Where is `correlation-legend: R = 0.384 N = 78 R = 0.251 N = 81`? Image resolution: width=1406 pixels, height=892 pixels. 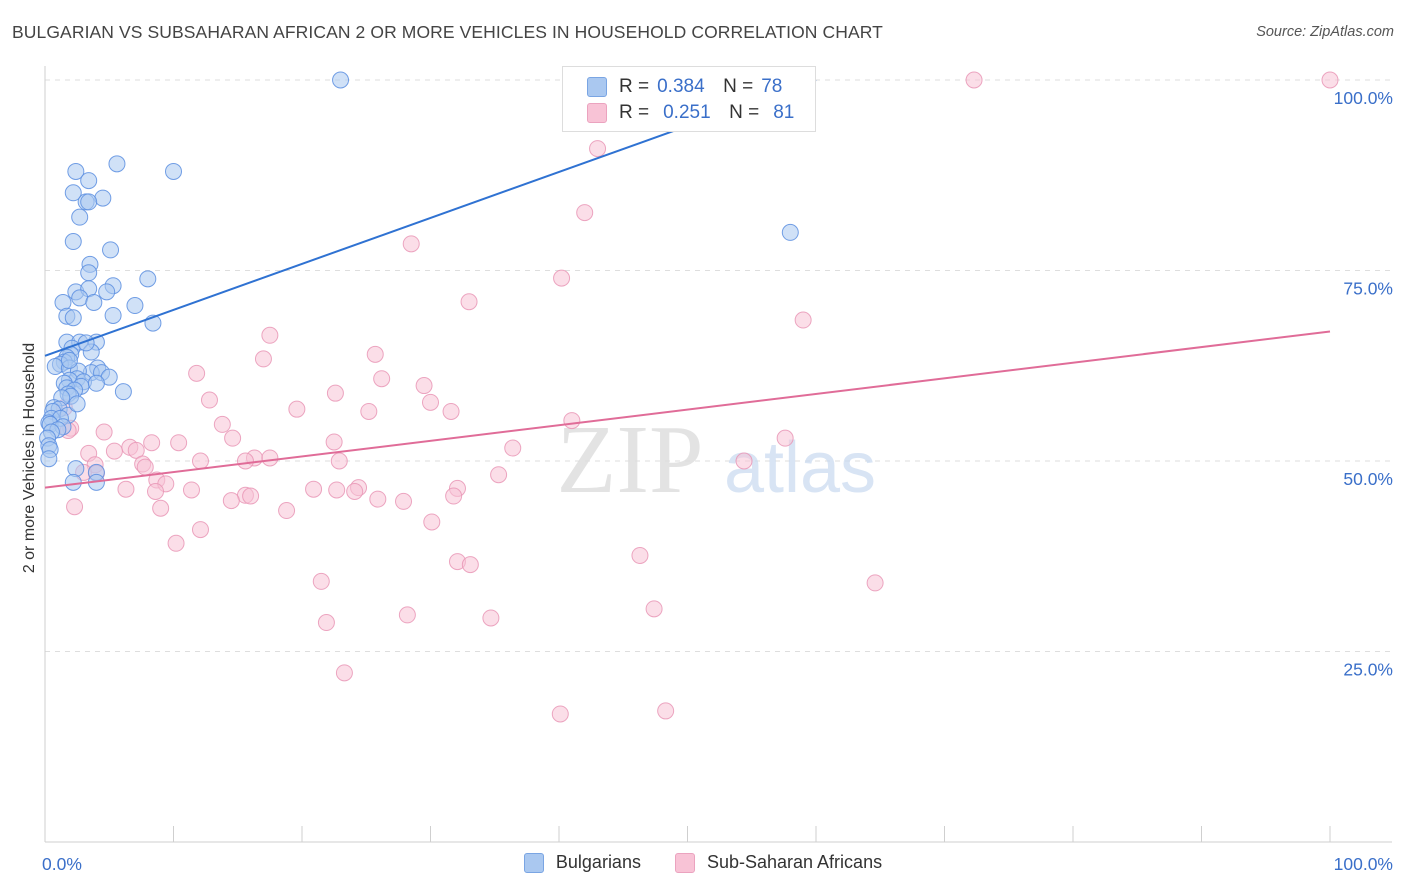 correlation-legend: R = 0.384 N = 78 R = 0.251 N = 81 is located at coordinates (689, 99).